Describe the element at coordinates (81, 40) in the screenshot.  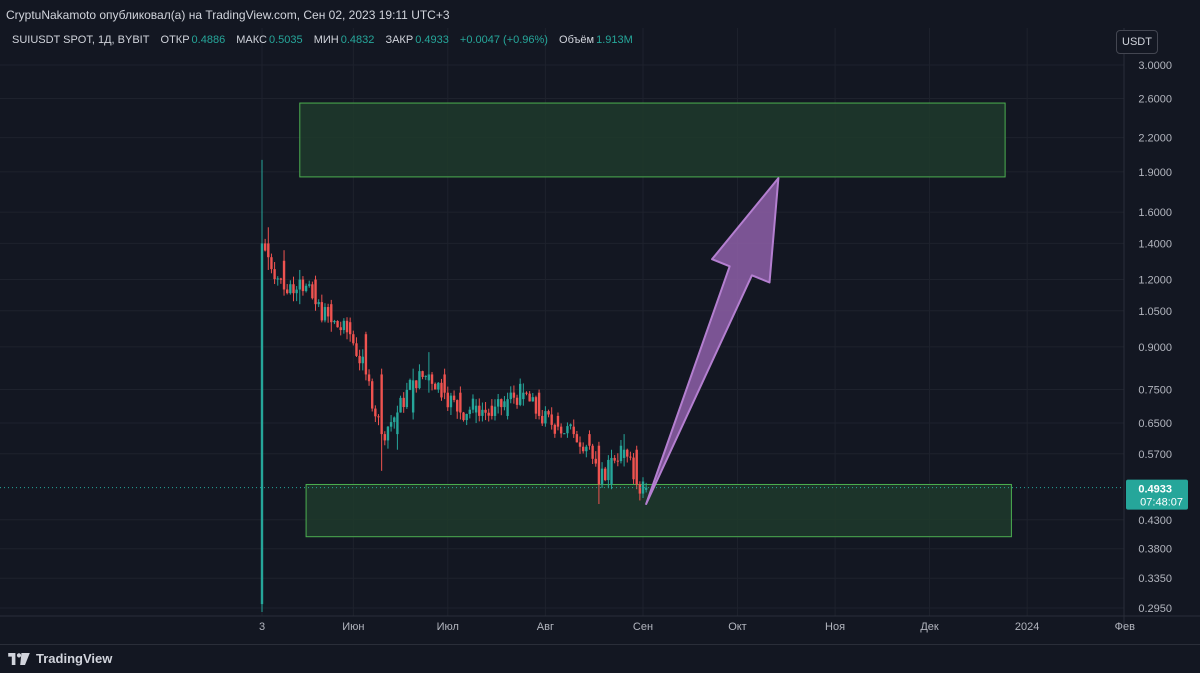
I see `legend-symbol: SUIUSDT SPOT, 1Д, BYBIT` at that location.